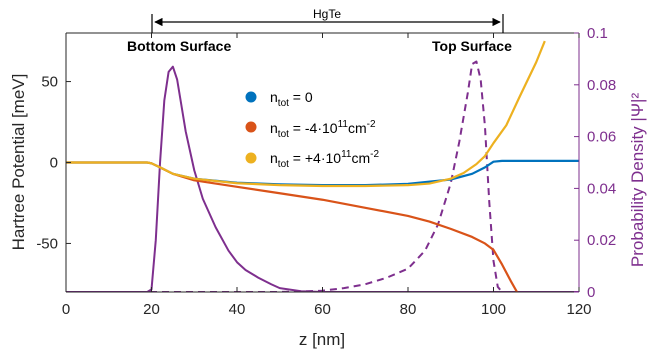 The height and width of the screenshot is (352, 660). What do you see at coordinates (601, 240) in the screenshot?
I see `y-right-tick-label: 0.02` at bounding box center [601, 240].